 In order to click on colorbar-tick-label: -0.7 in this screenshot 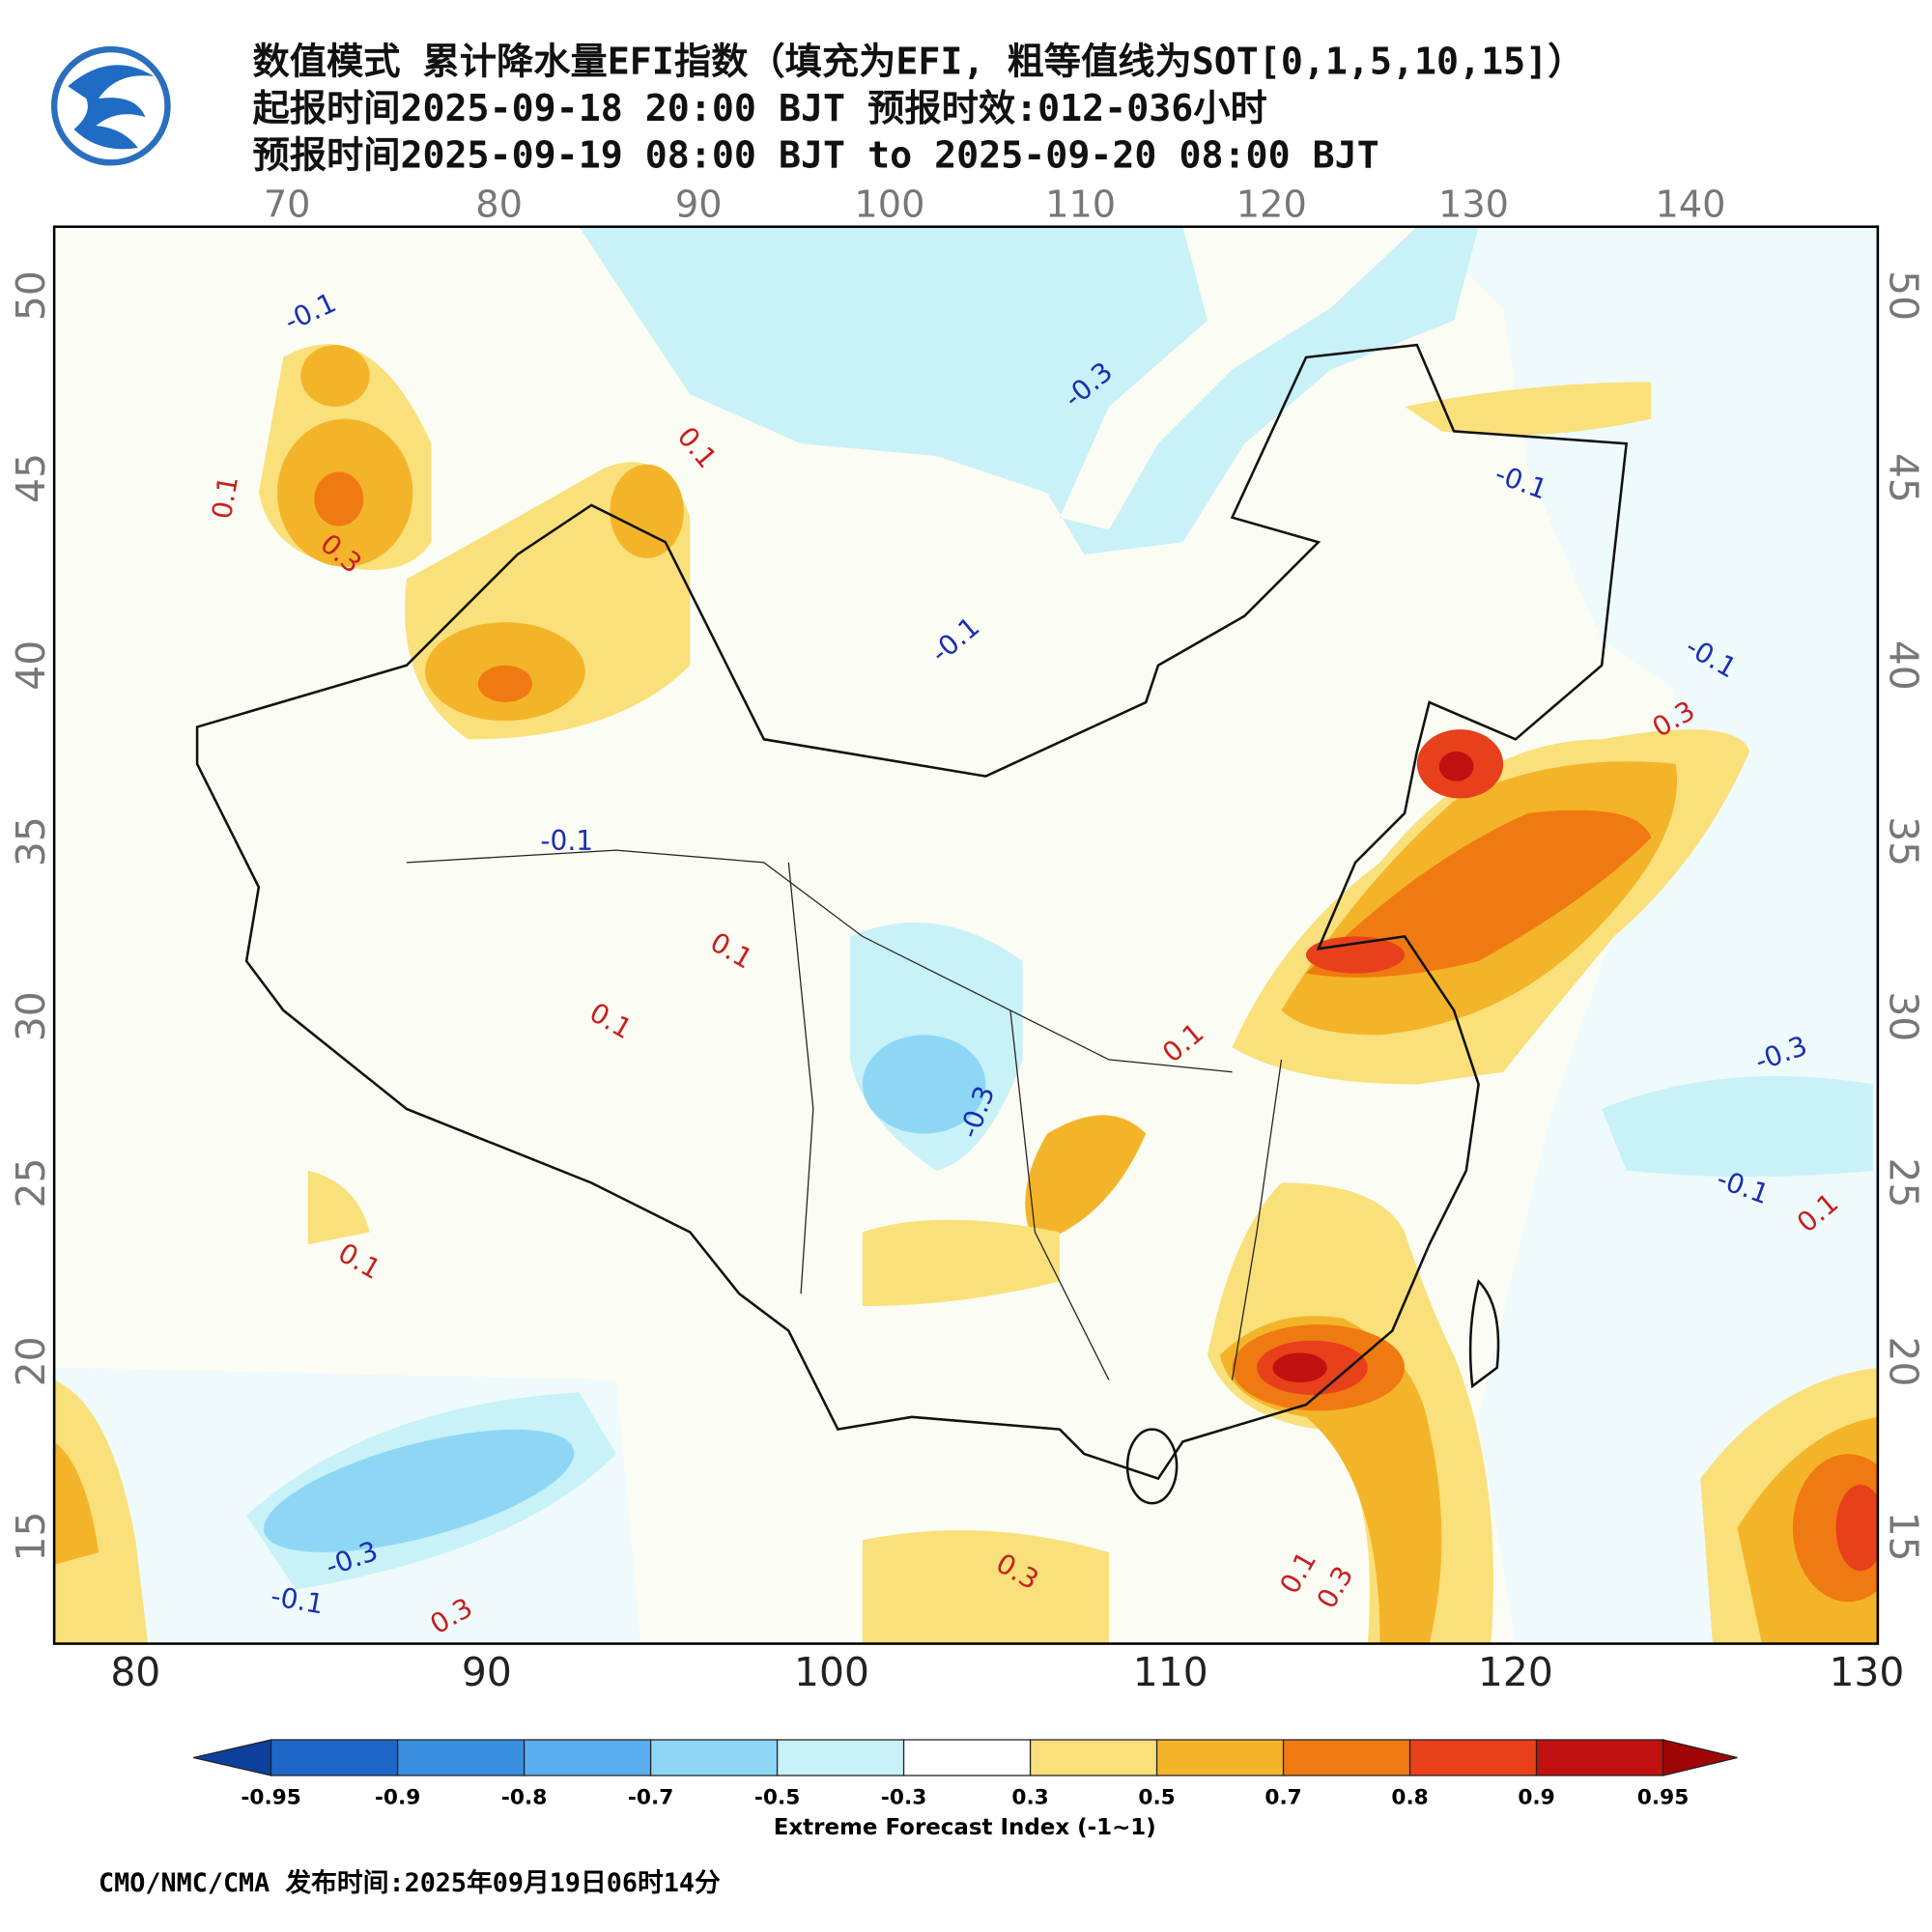, I will do `click(650, 1797)`.